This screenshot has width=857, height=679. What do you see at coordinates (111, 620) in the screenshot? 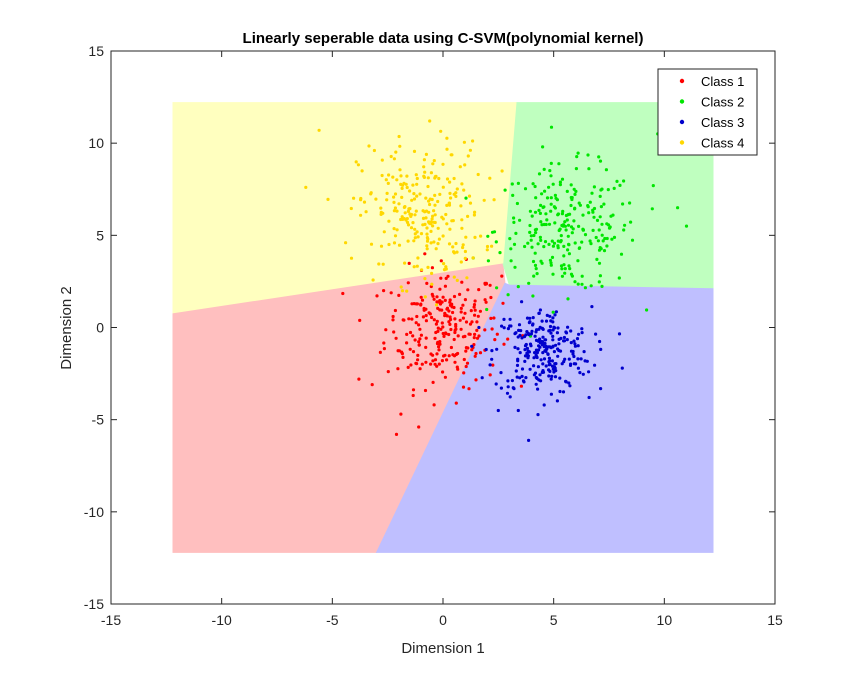
I see `x-tick-label: -15` at bounding box center [111, 620].